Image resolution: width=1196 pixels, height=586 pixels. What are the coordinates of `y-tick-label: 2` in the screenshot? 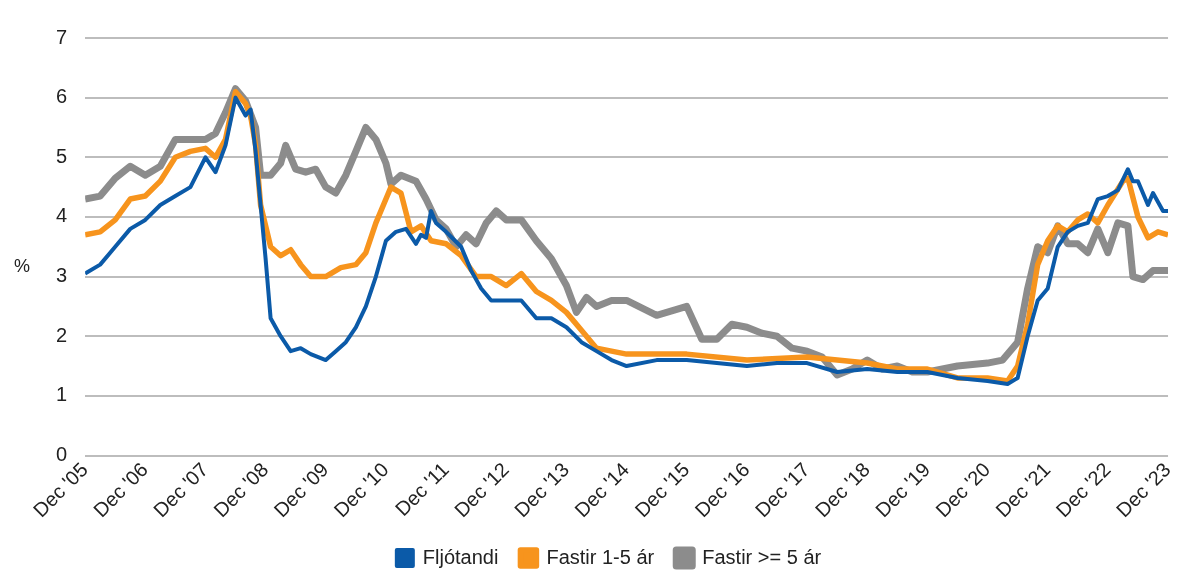 It's located at (62, 334).